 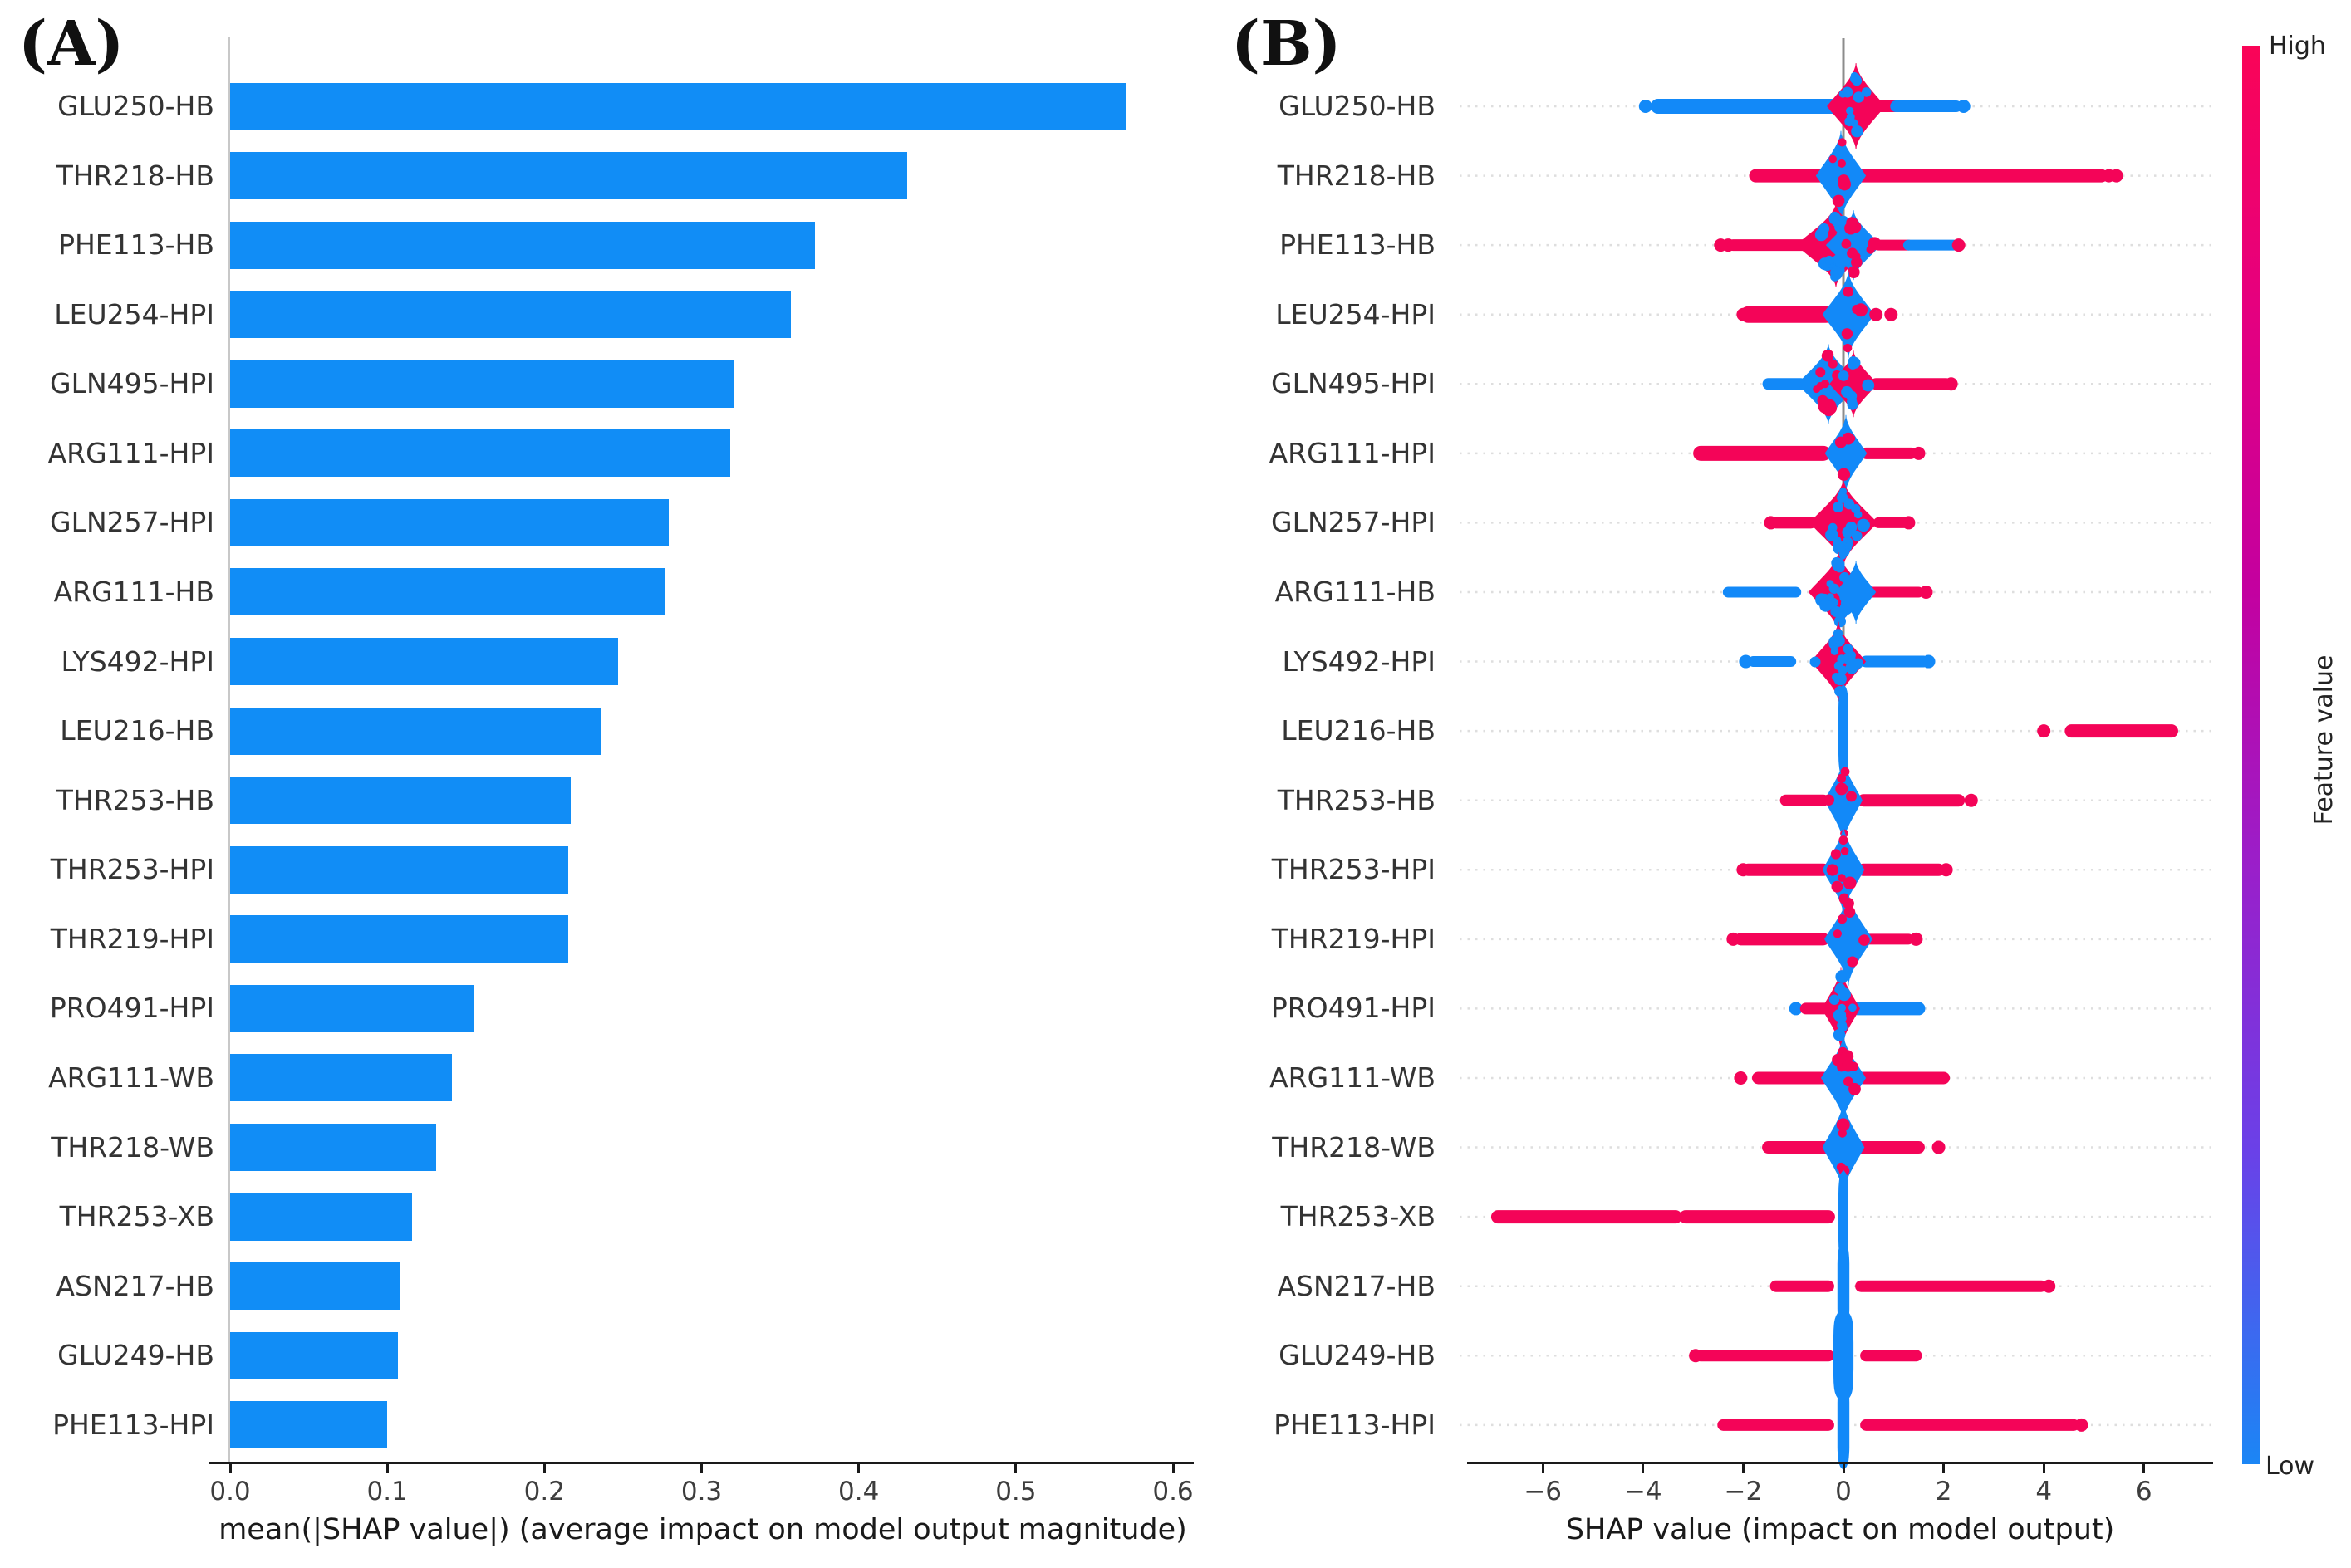 What do you see at coordinates (1355, 591) in the screenshot?
I see `feature-label-b: ARG111-HB` at bounding box center [1355, 591].